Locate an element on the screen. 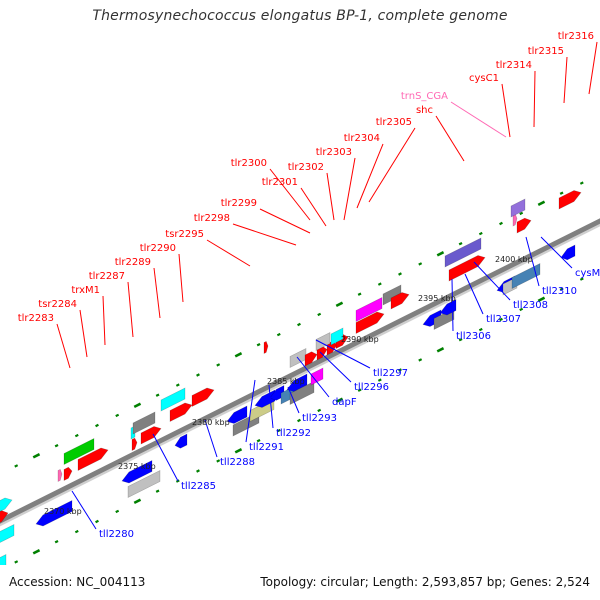 This screenshot has width=600, height=600. label-tlr2302: tlr2302 is located at coordinates (306, 167).